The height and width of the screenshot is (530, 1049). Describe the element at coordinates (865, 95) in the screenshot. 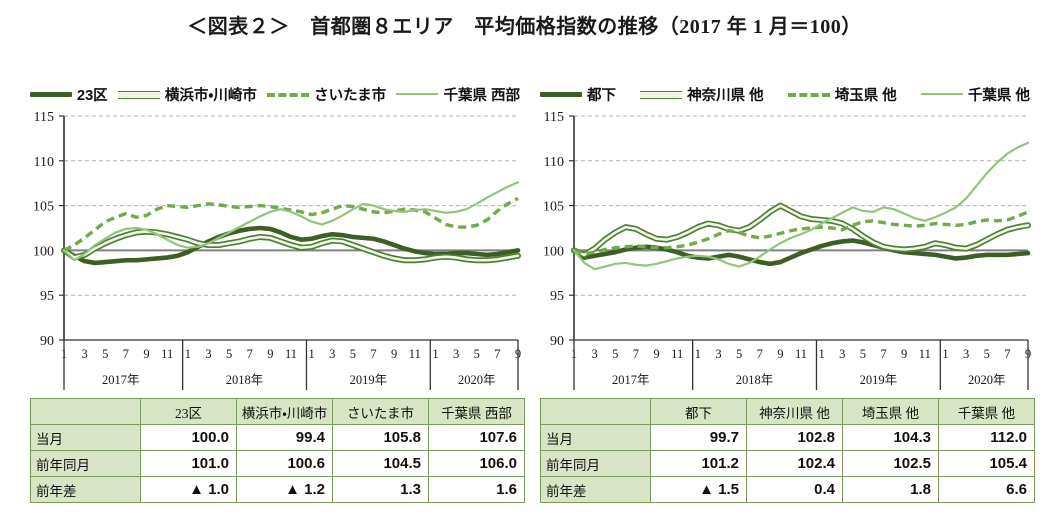

I see `legend-label: 埼玉県 他` at that location.